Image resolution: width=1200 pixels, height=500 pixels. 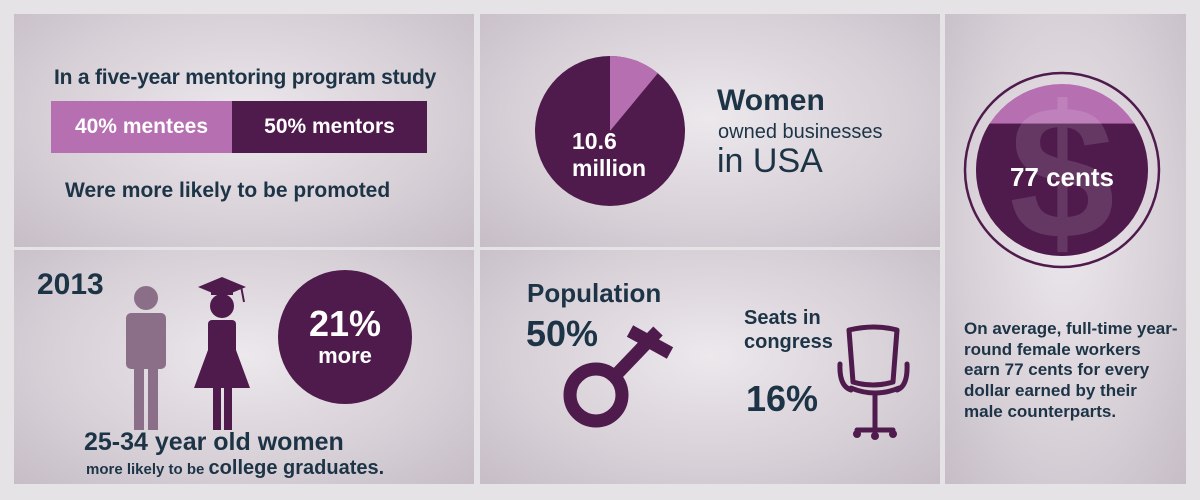 I want to click on seats-label-line2: congress, so click(x=788, y=342).